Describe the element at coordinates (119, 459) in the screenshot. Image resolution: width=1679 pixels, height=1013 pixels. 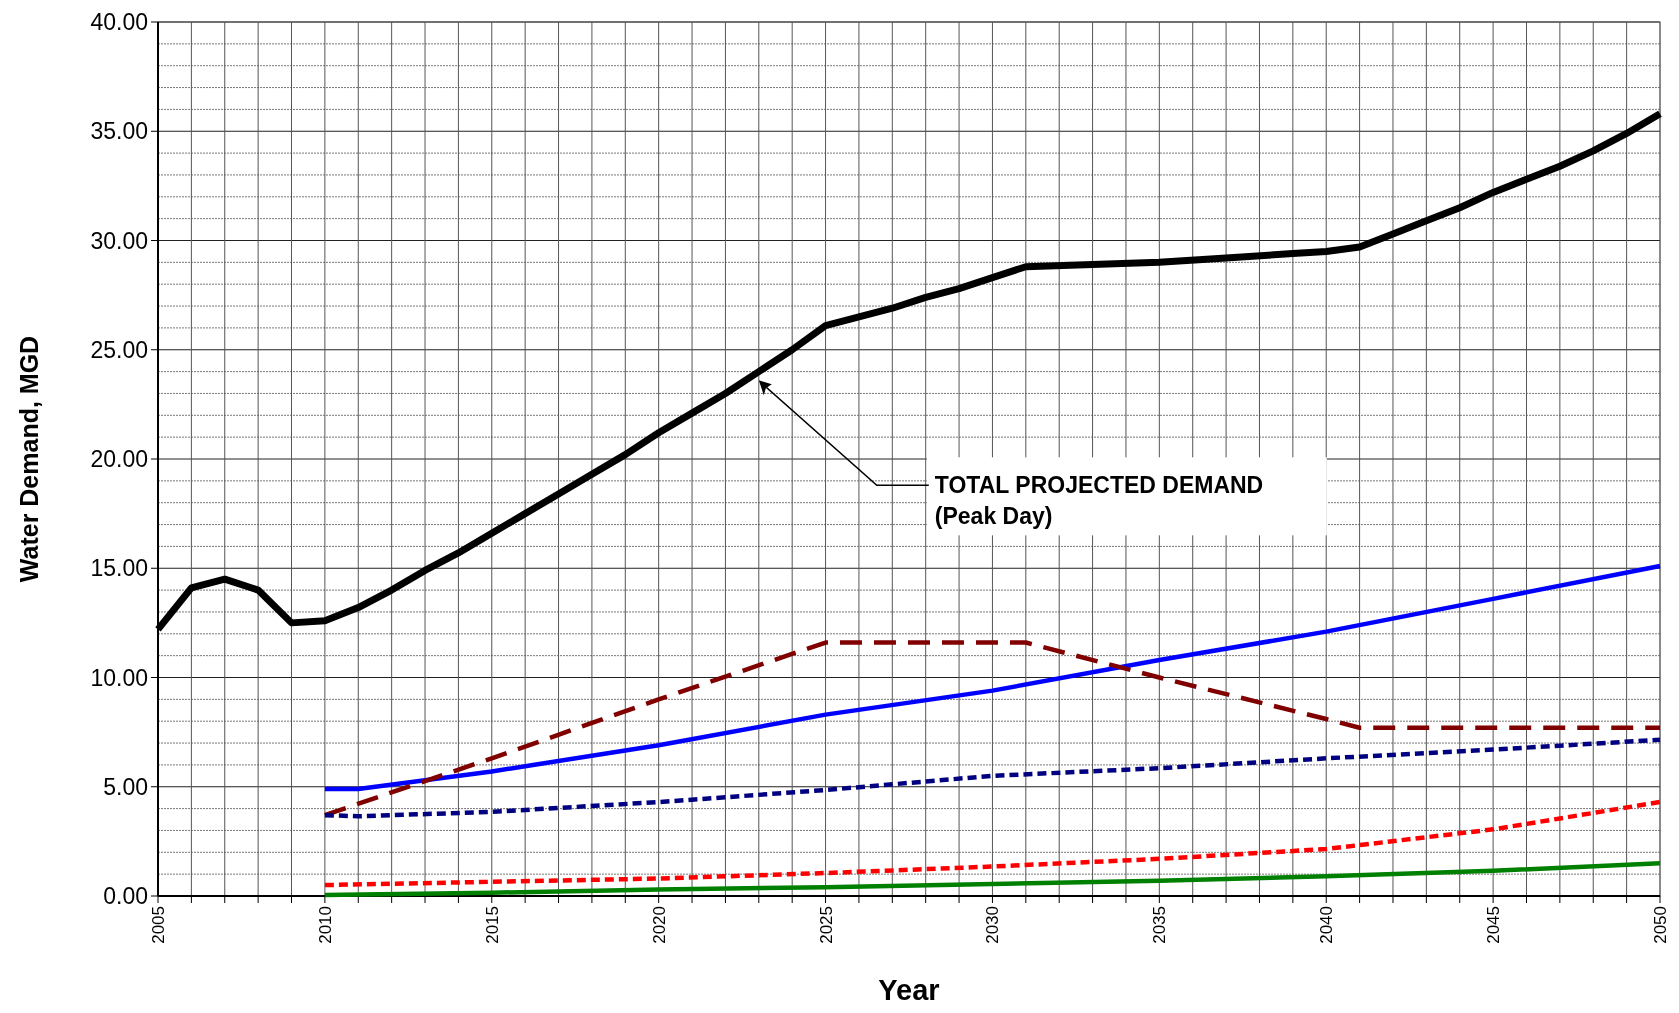
I see `y-tick-label: 20.00` at that location.